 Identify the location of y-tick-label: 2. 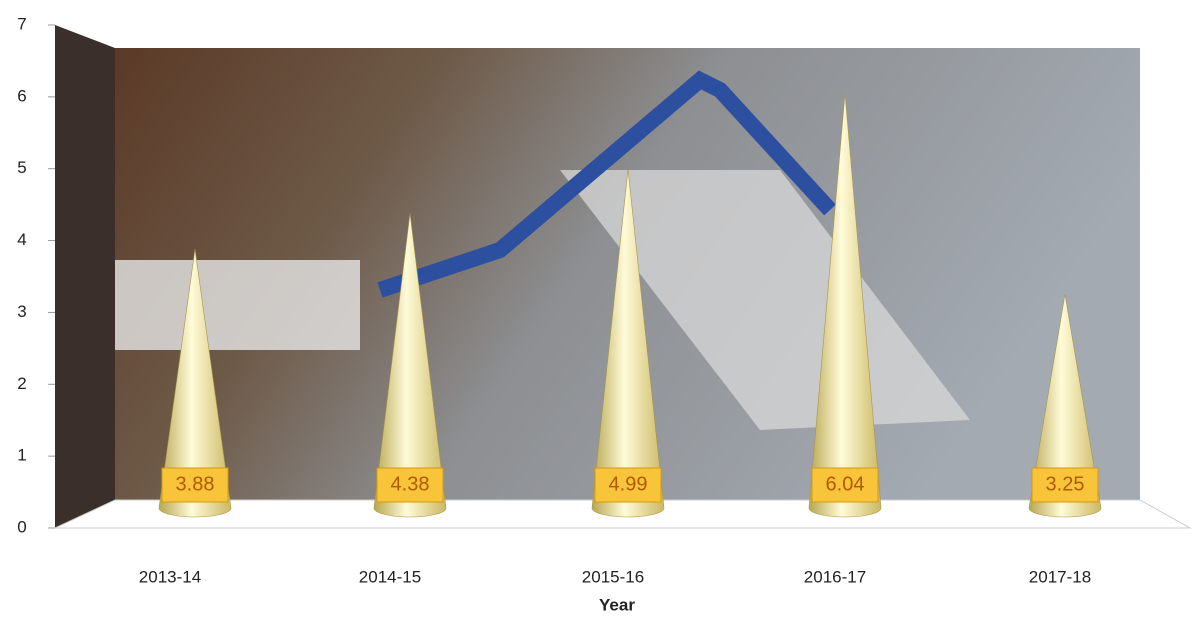
(21, 383).